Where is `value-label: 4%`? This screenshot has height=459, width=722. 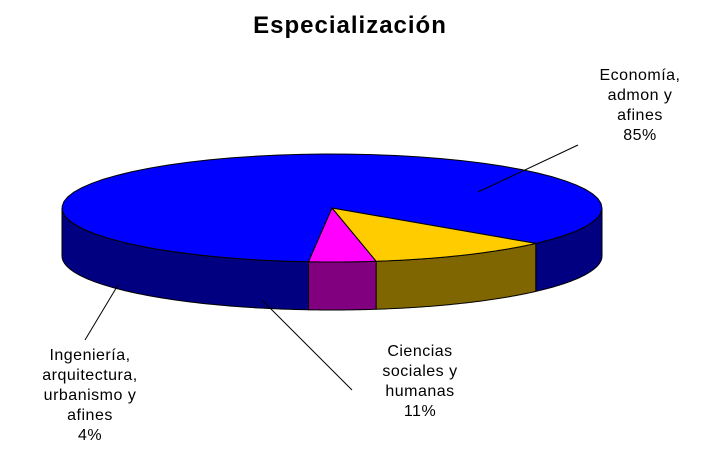 value-label: 4% is located at coordinates (90, 435).